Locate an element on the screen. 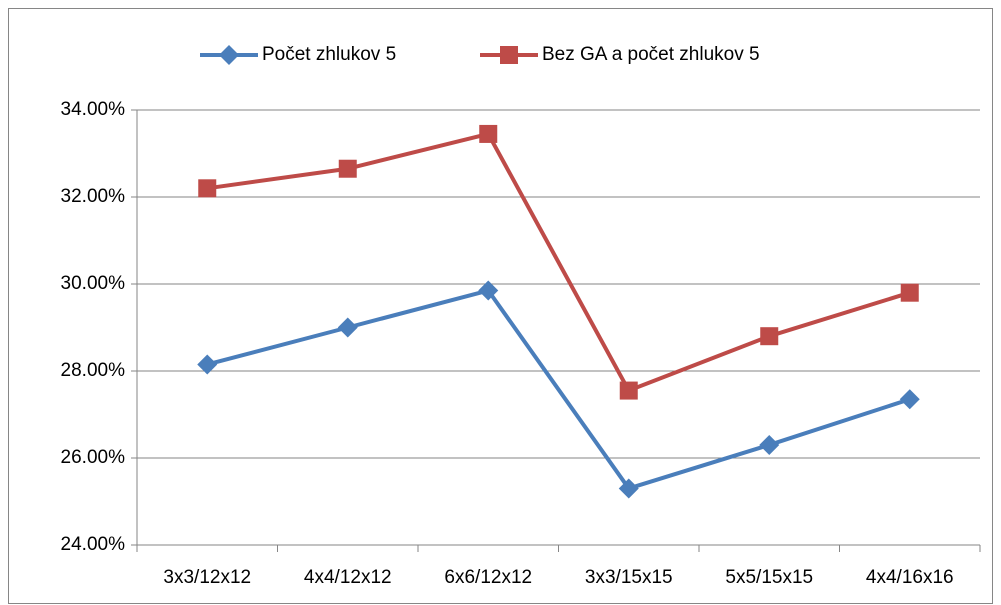 The image size is (1001, 605). y-tick-label: 34.00% is located at coordinates (93, 109).